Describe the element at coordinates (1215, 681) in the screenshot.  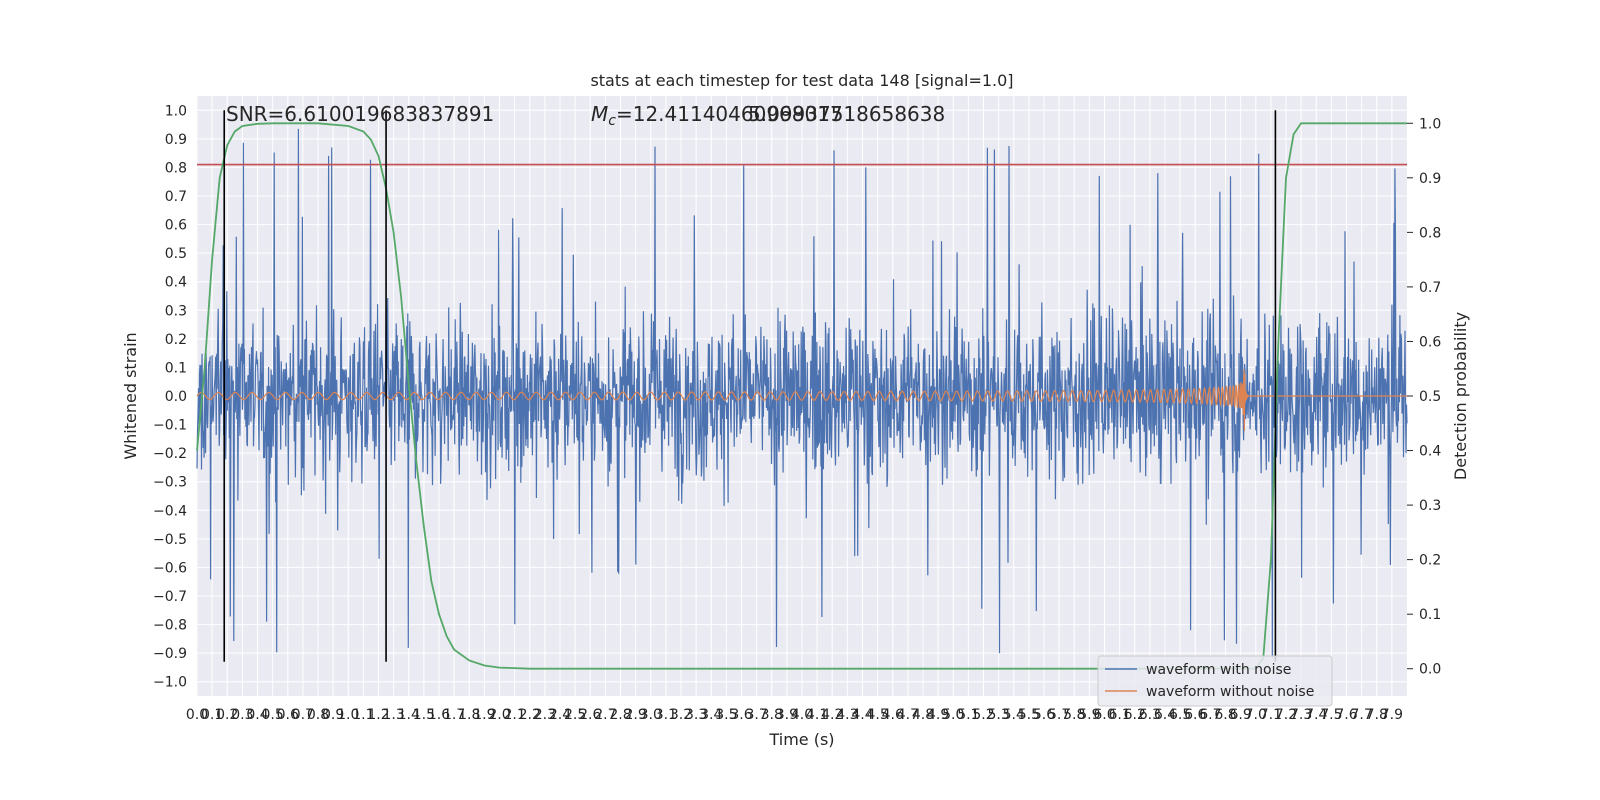
I see `legend-box` at that location.